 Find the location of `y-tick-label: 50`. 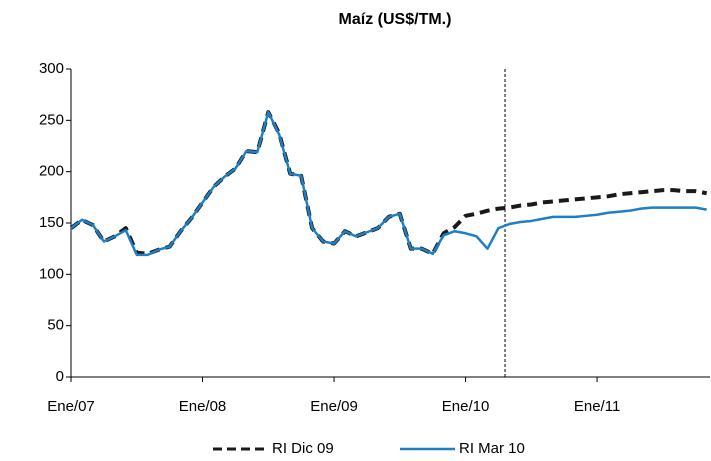

y-tick-label: 50 is located at coordinates (55, 325).